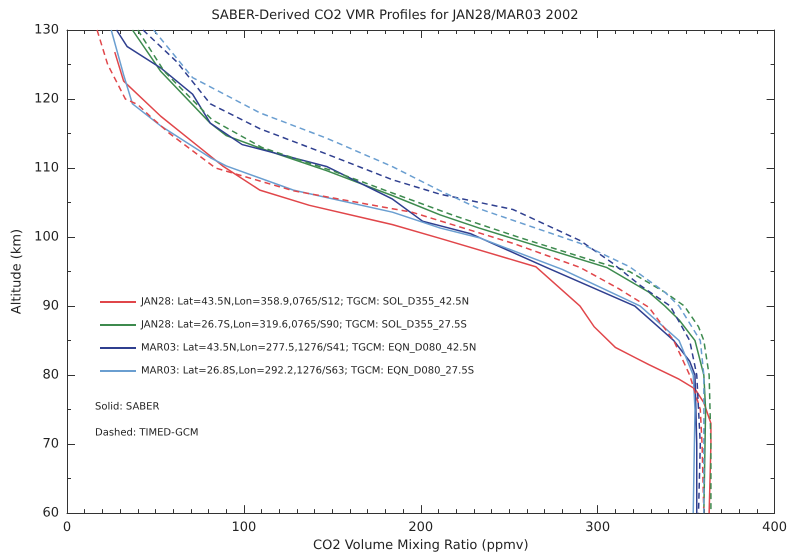 This screenshot has width=790, height=557. I want to click on y-tick-label: 70, so click(50, 444).